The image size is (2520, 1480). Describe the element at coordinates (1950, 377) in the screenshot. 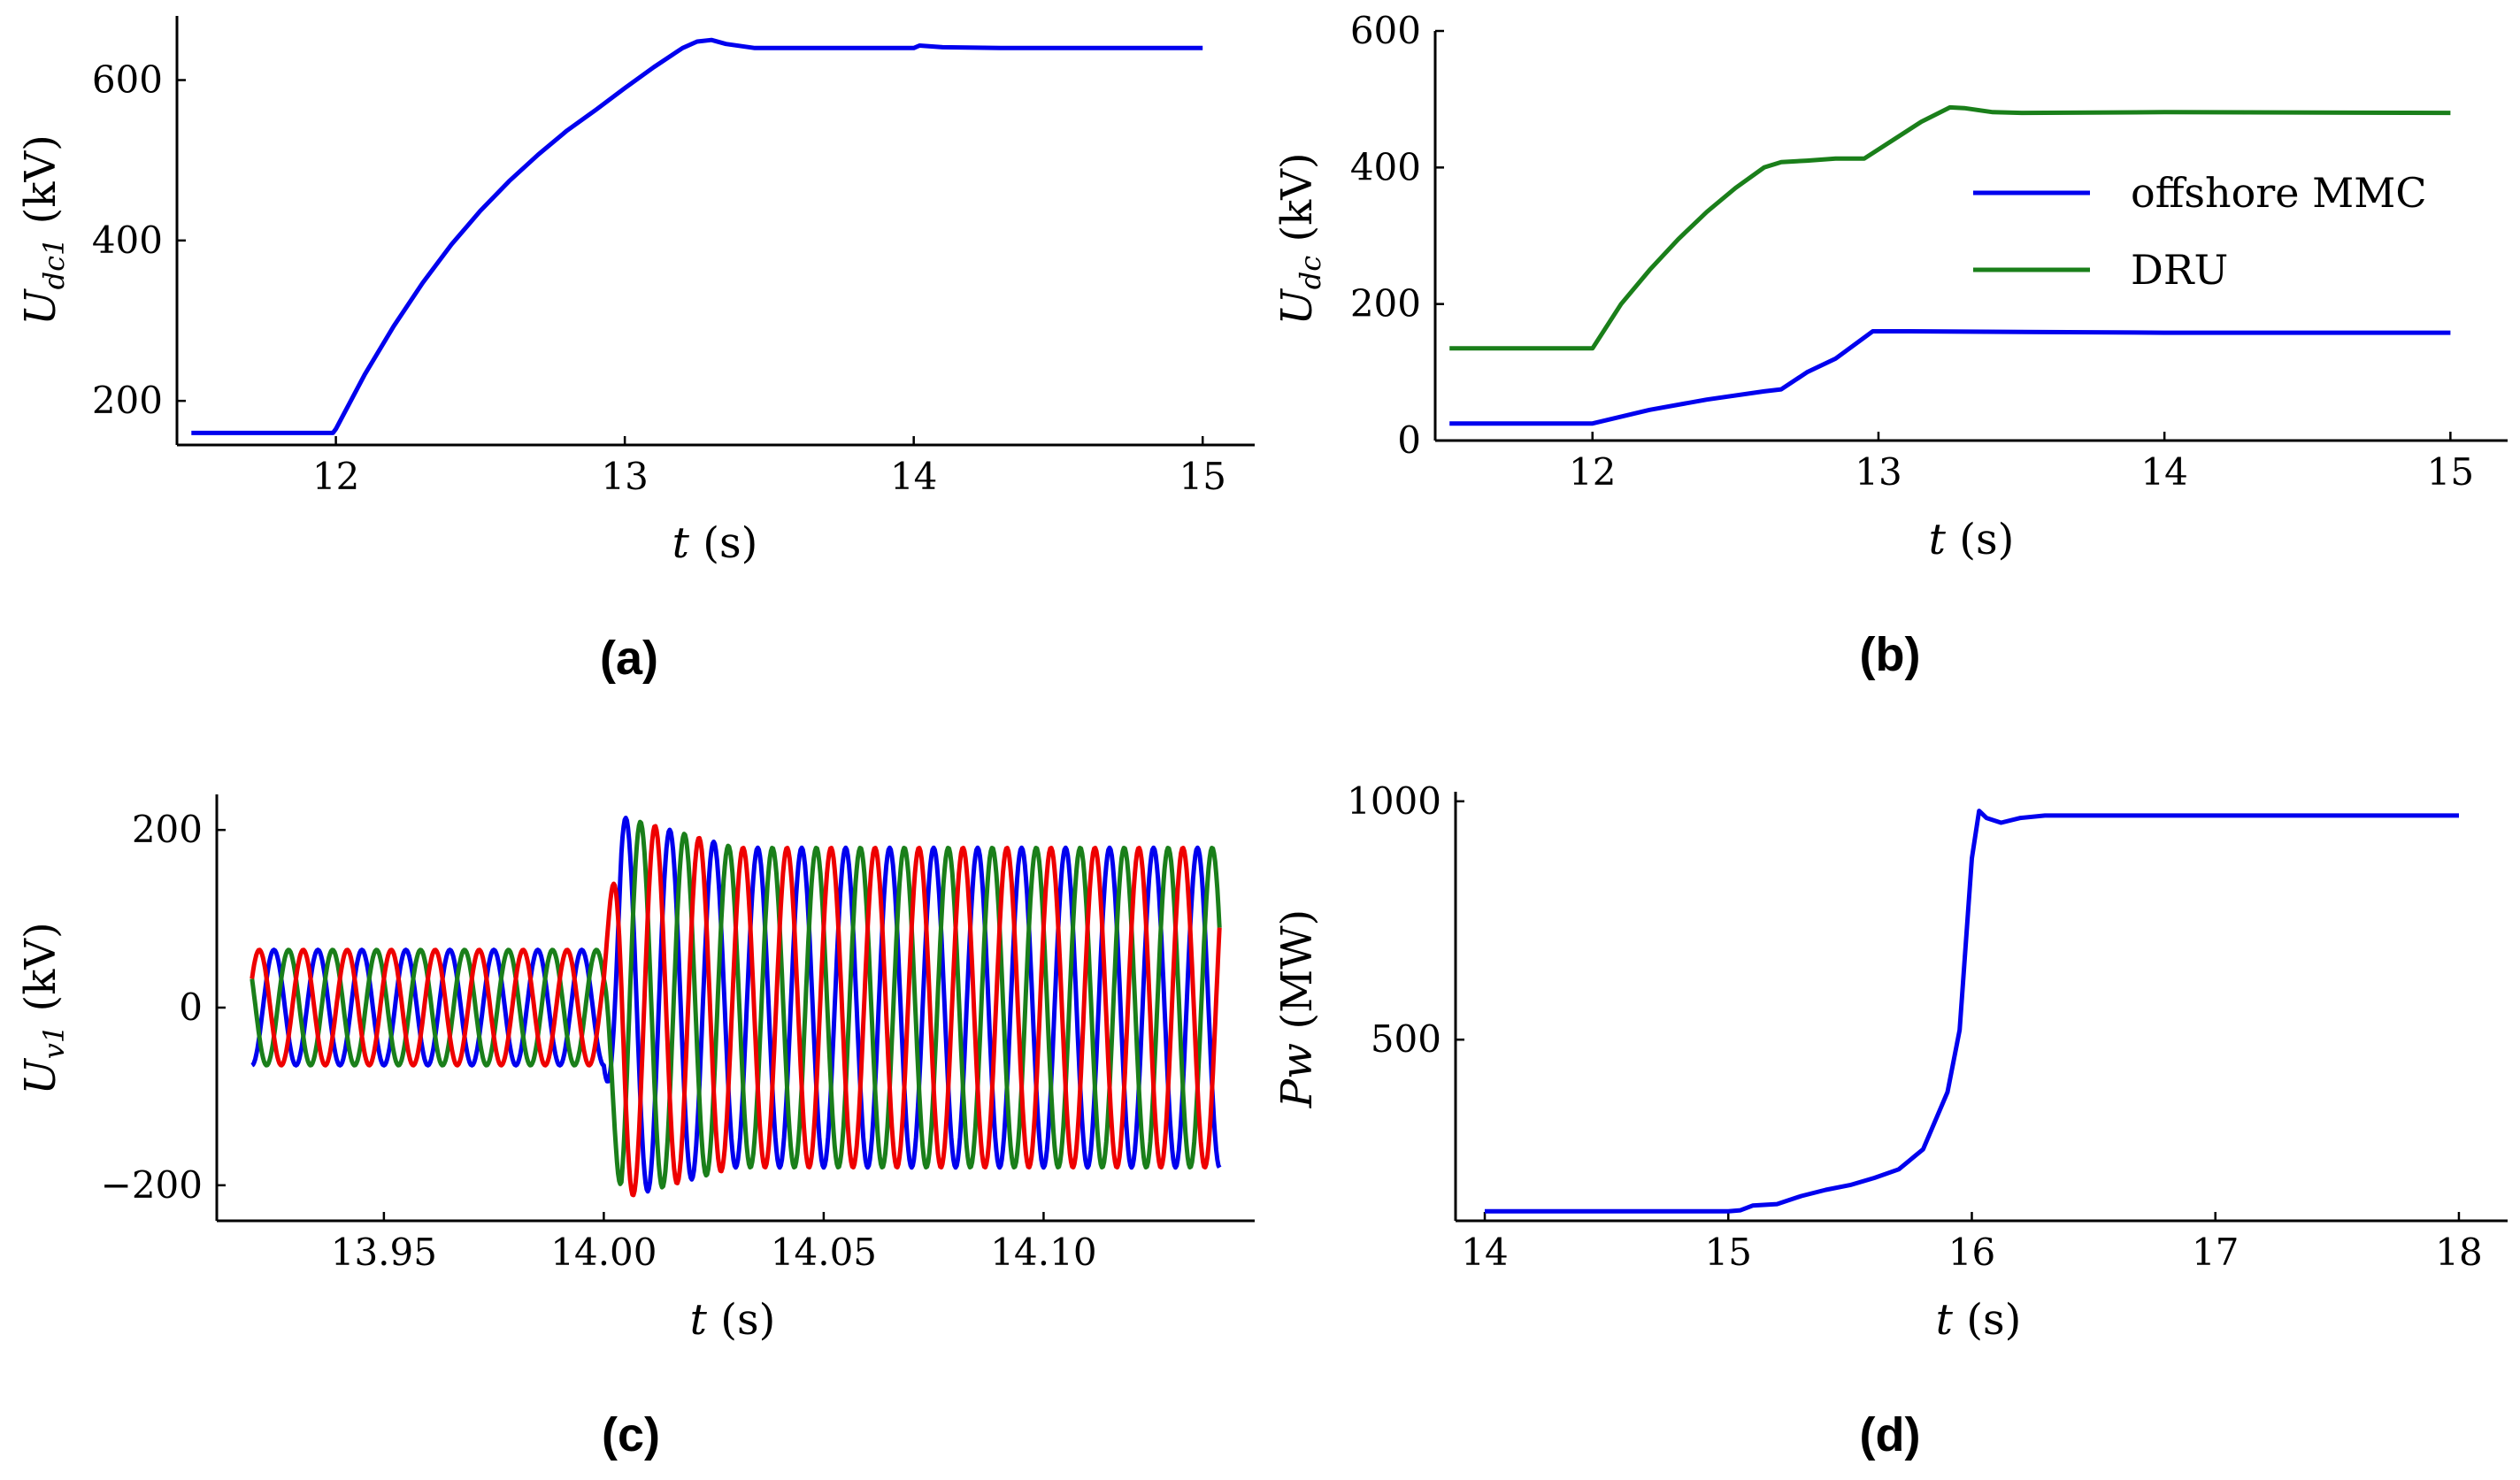

I see `series-offshore-mmc` at that location.